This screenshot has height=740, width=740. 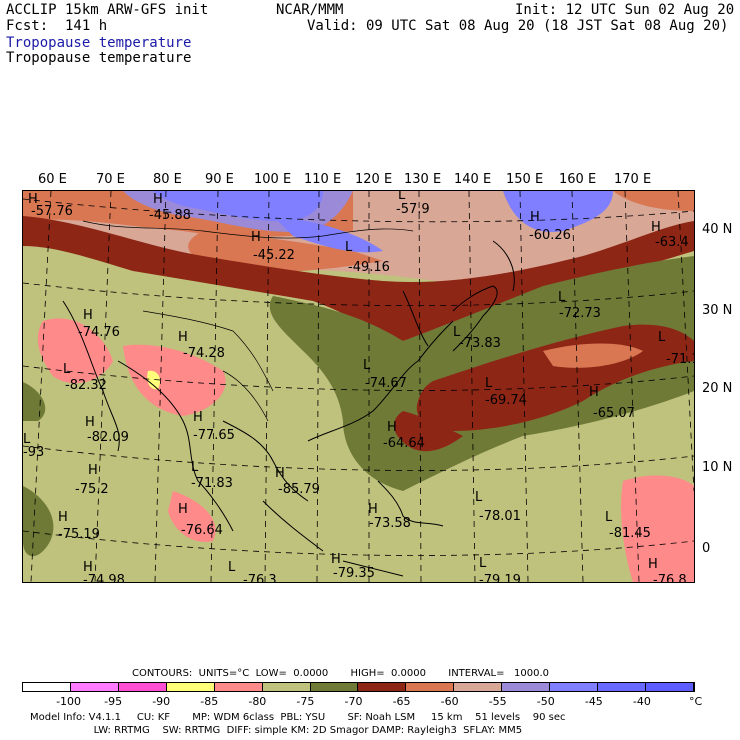 I want to click on lat-label: 10 N, so click(x=717, y=467).